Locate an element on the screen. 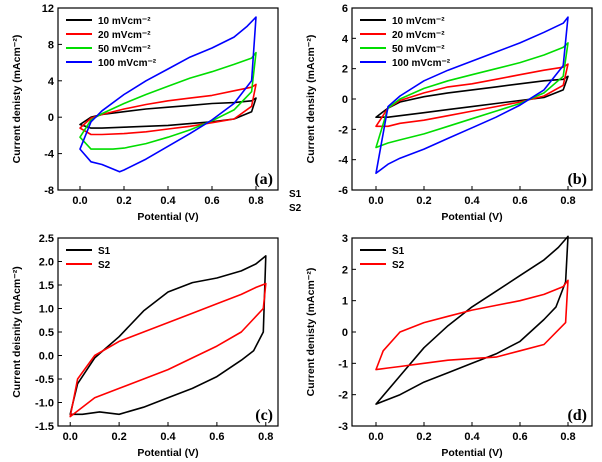 The image size is (602, 462). panel-d-ytick-label-2: -1 is located at coordinates (343, 364).